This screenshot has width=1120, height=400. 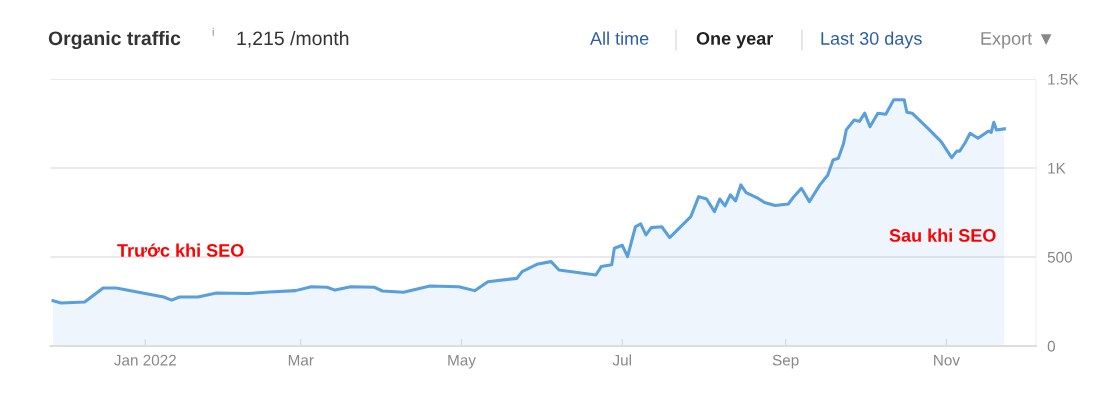 I want to click on x-tick-label: May, so click(x=462, y=361).